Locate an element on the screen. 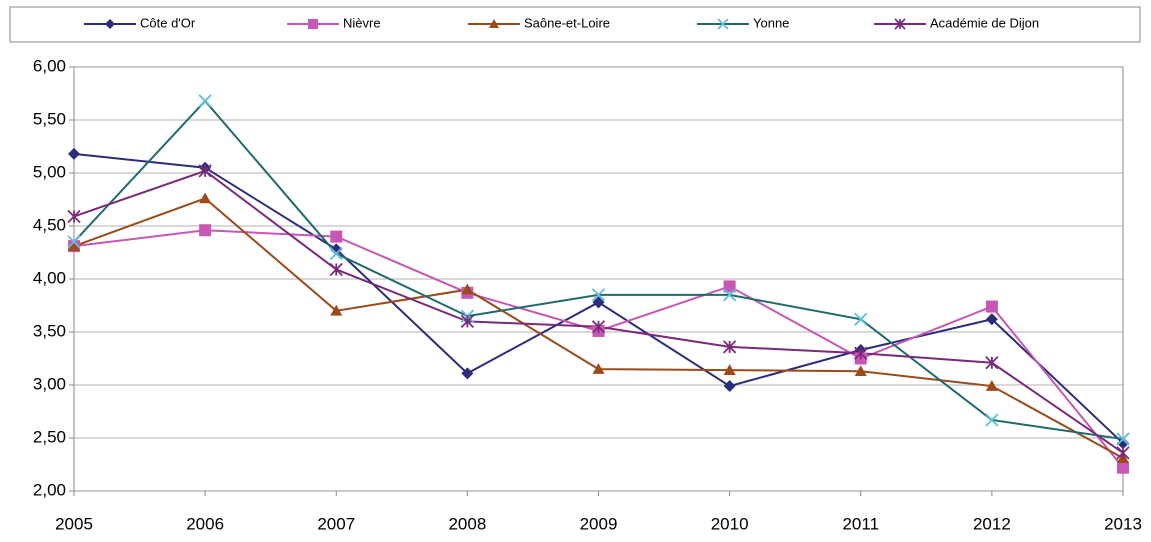 The width and height of the screenshot is (1151, 542). x-tick-label: 2005 is located at coordinates (74, 523).